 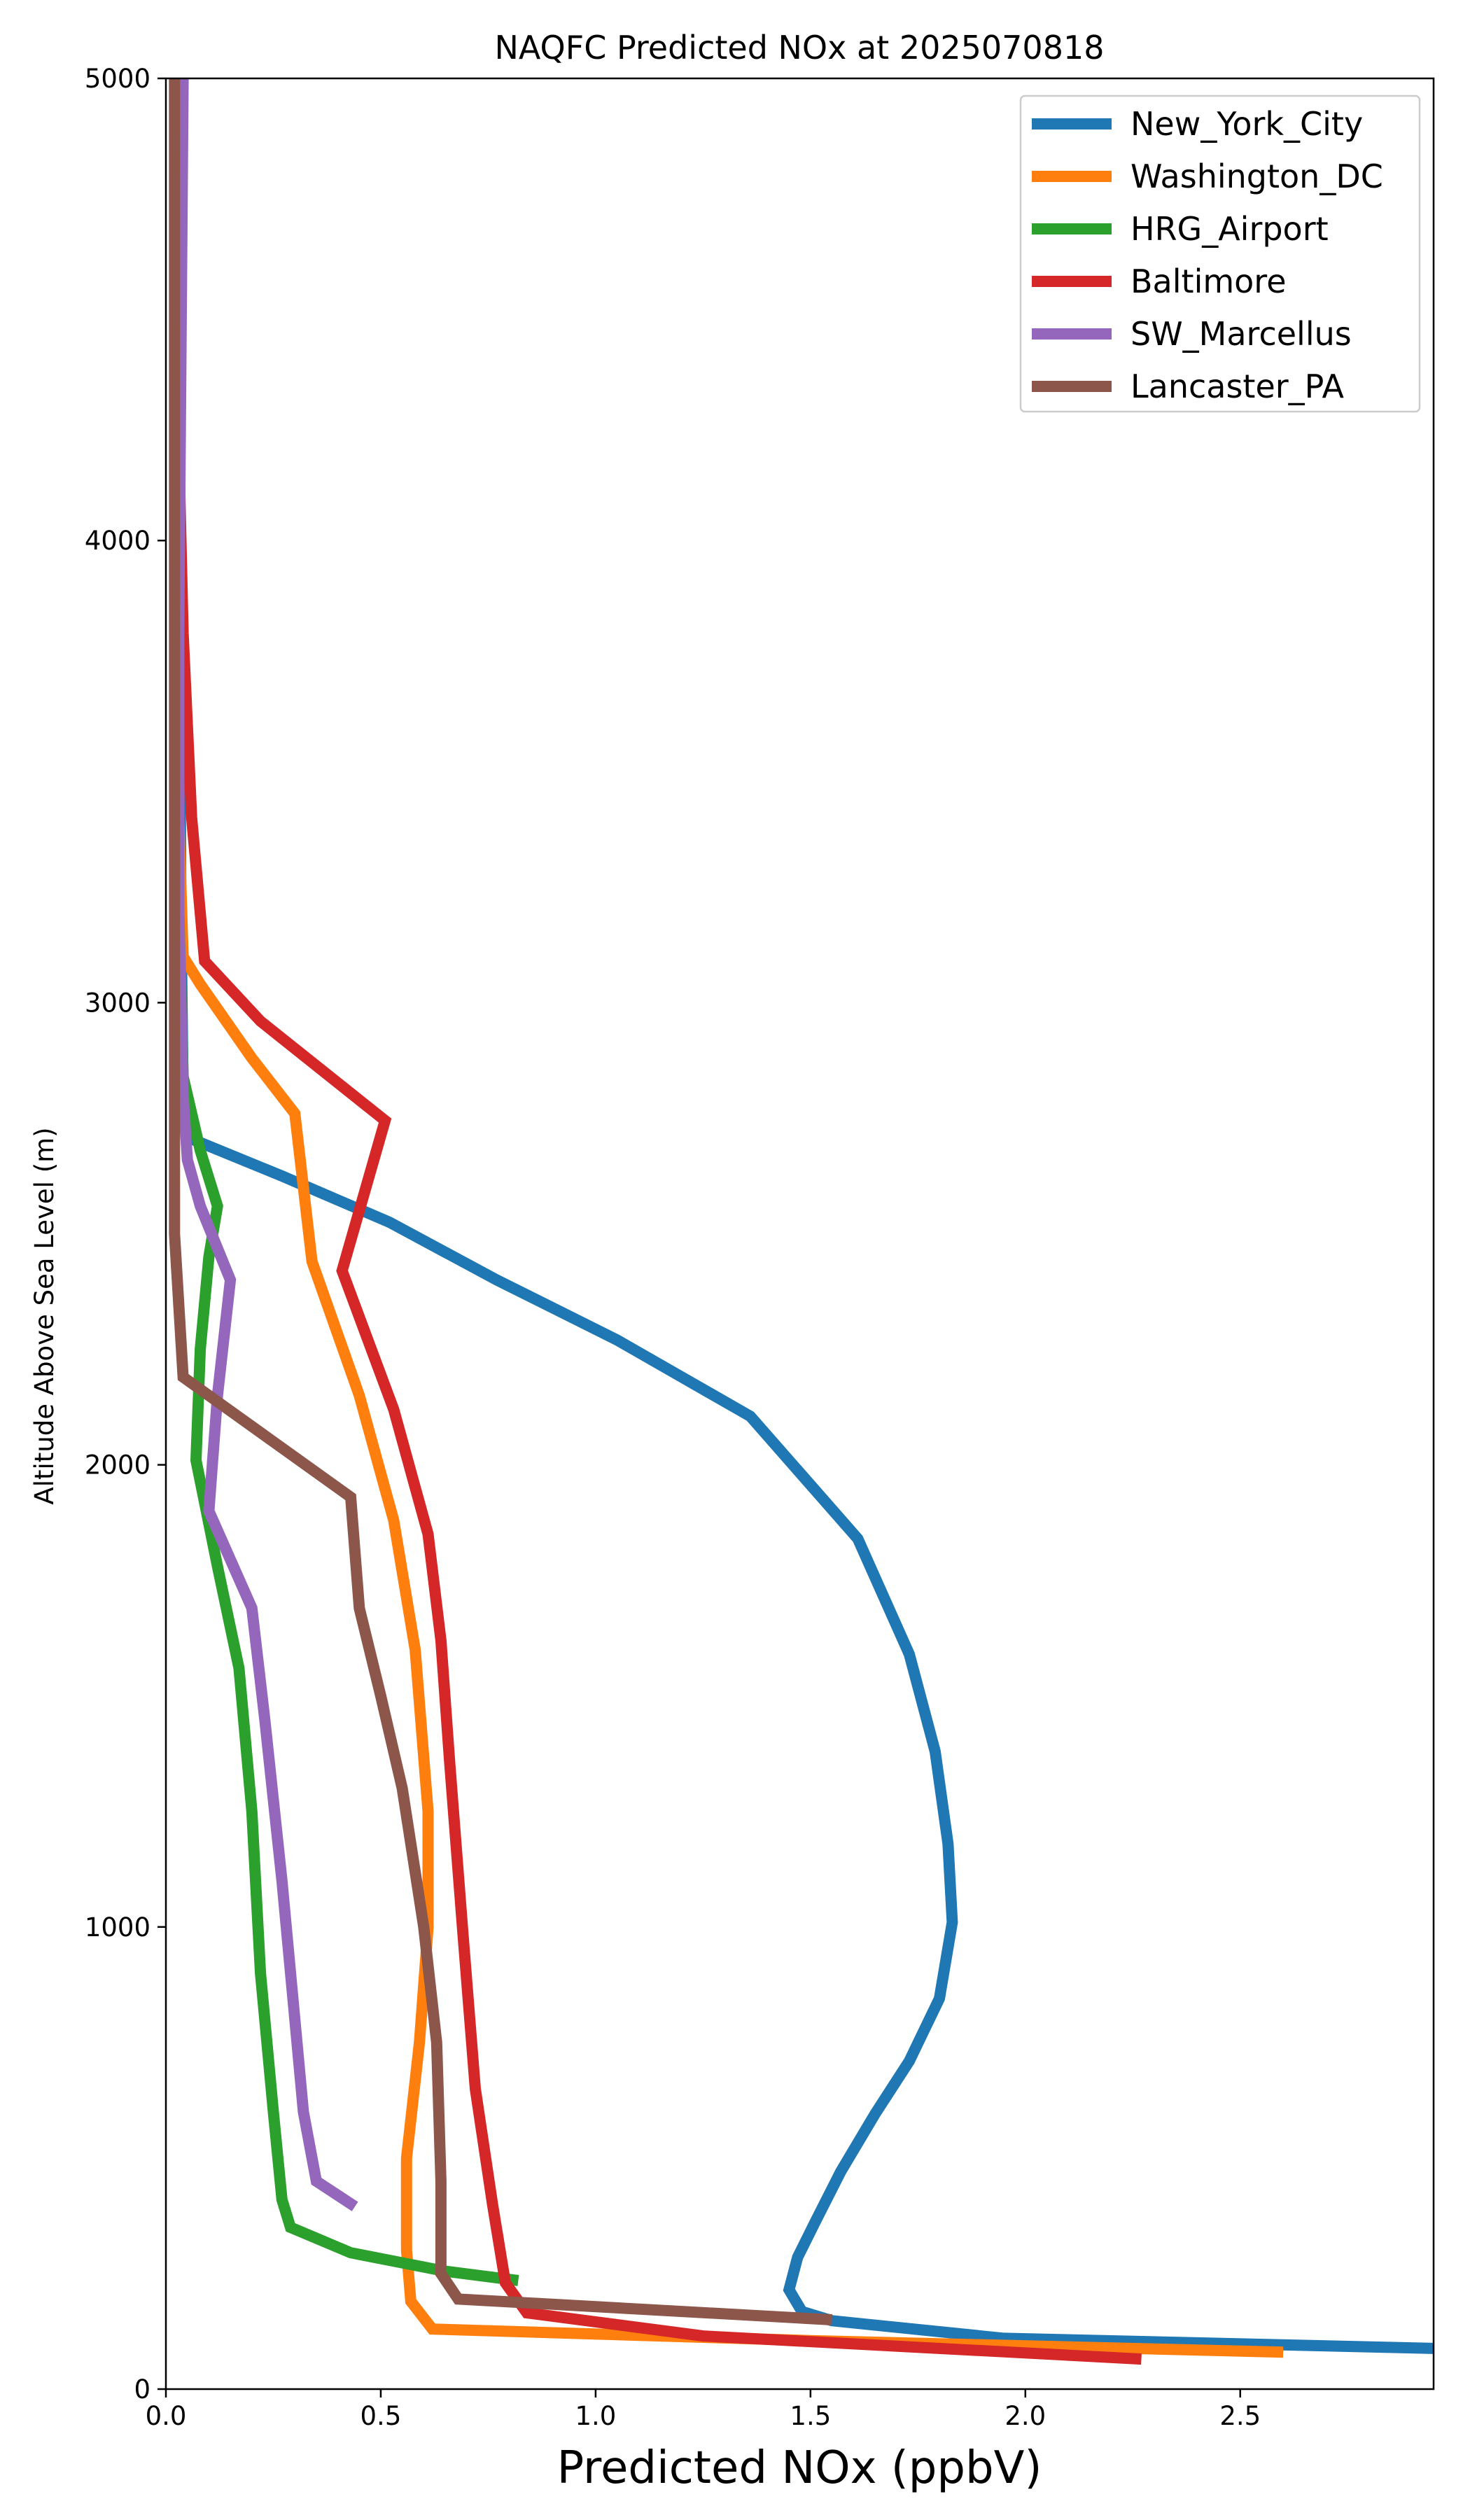 What do you see at coordinates (1240, 2416) in the screenshot?
I see `x-tick-label: 2.5` at bounding box center [1240, 2416].